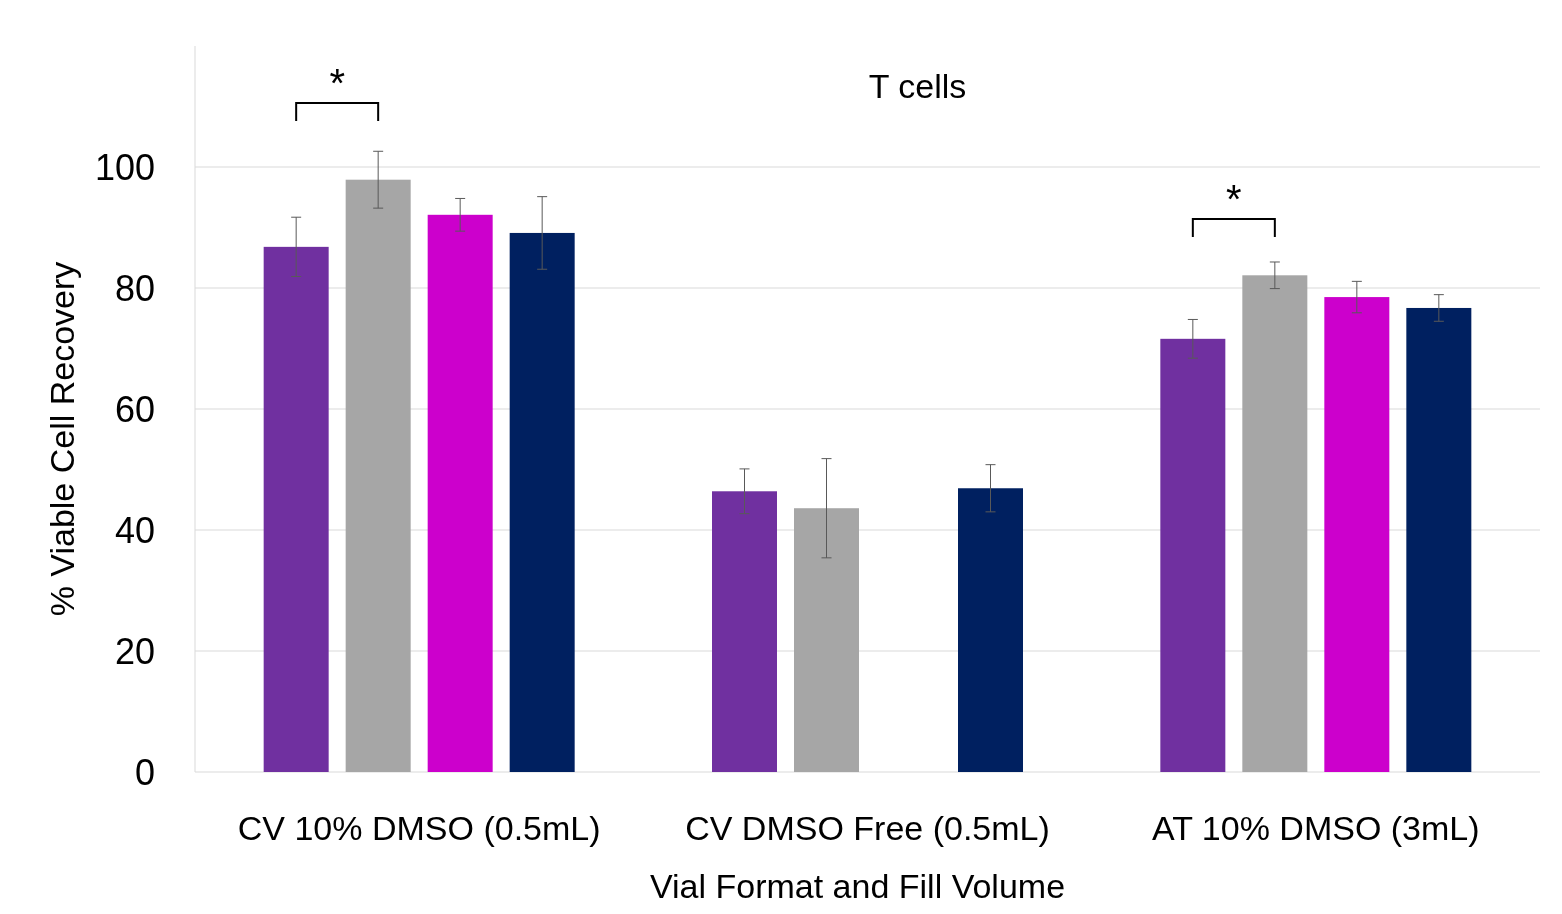  I want to click on x-axis-title: Vial Format and Fill Volume, so click(857, 886).